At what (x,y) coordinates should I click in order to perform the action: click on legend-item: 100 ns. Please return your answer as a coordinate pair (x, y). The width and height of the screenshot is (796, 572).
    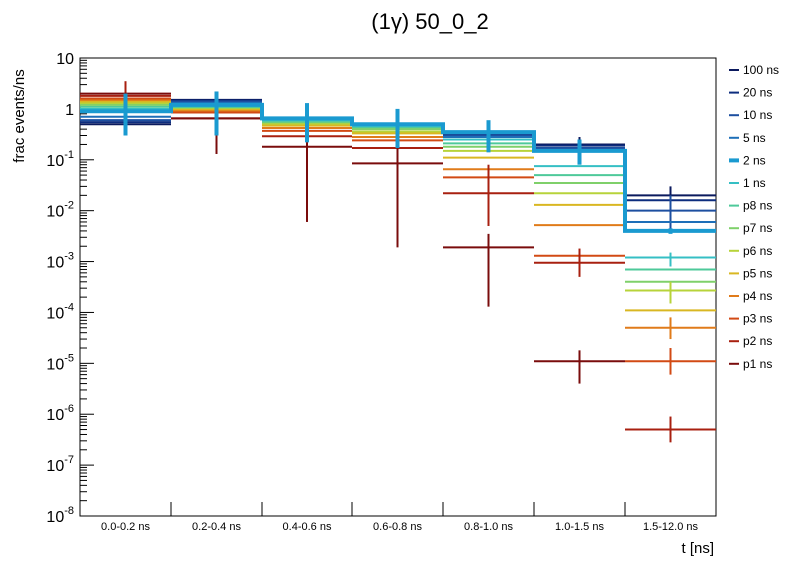
    Looking at the image, I should click on (754, 70).